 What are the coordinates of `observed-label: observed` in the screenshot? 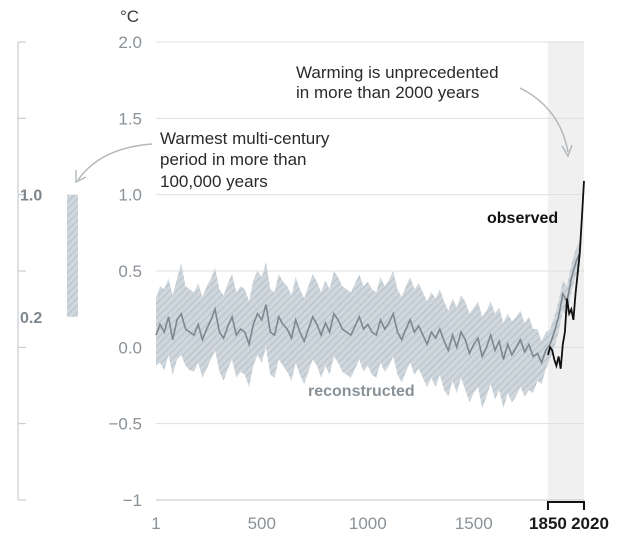 It's located at (522, 218).